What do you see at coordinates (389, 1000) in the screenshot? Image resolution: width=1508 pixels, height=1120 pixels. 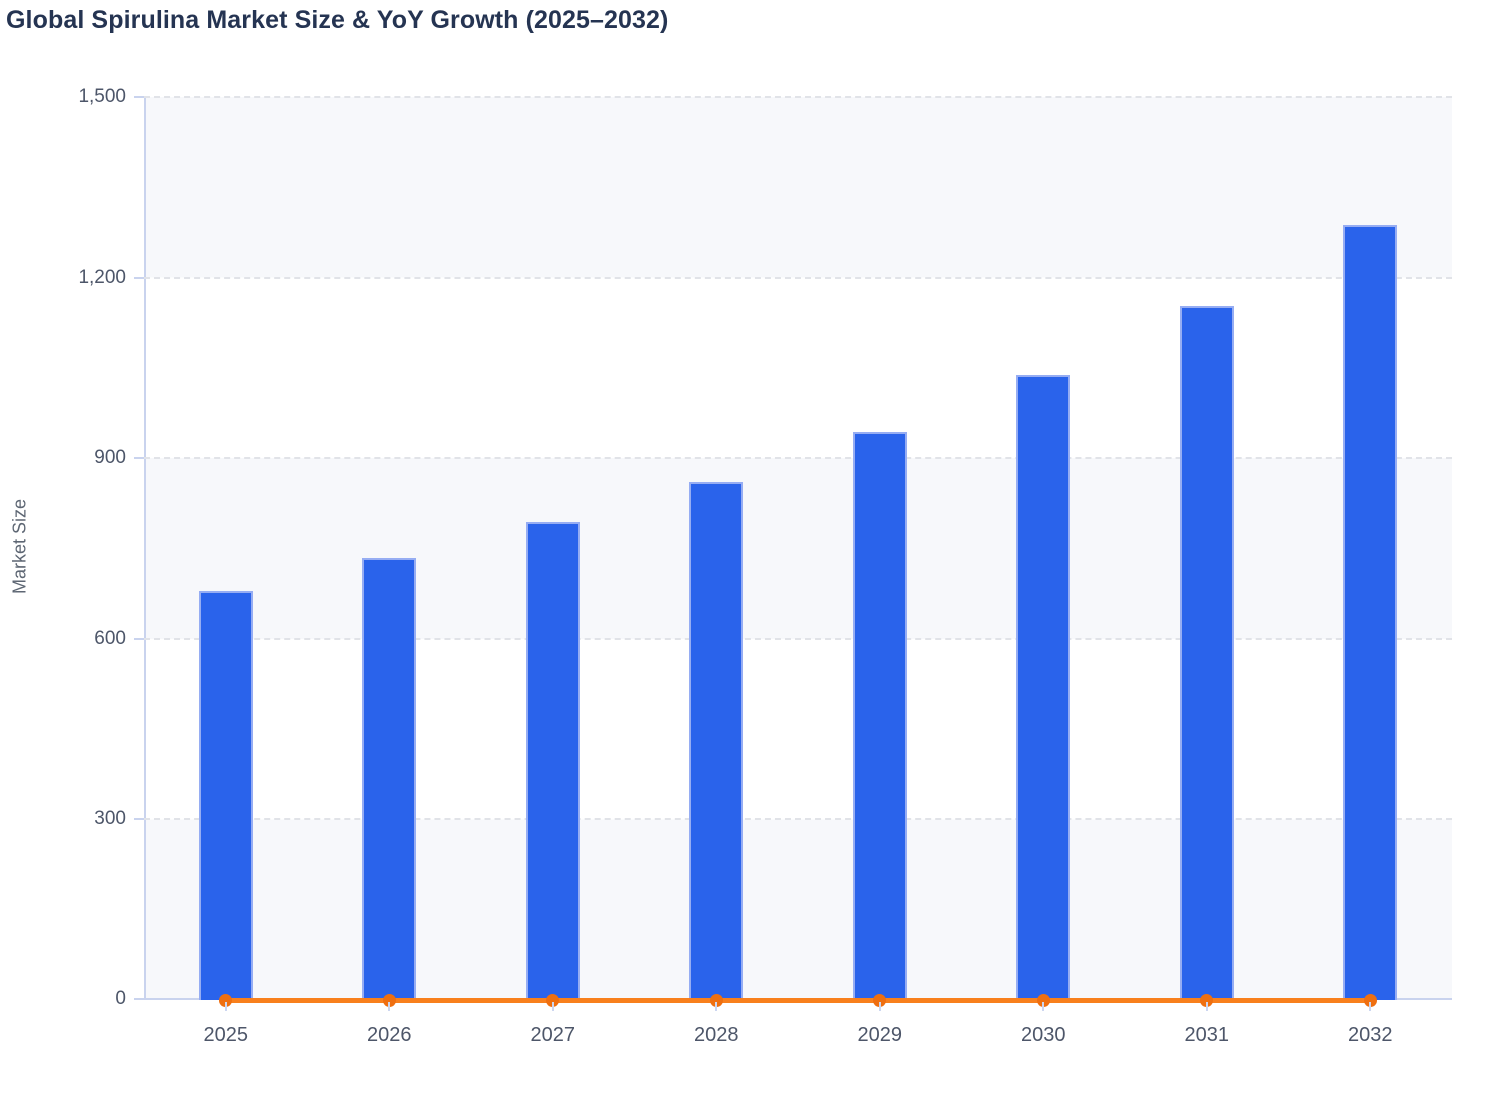 I see `yoy-growth-point-2026` at bounding box center [389, 1000].